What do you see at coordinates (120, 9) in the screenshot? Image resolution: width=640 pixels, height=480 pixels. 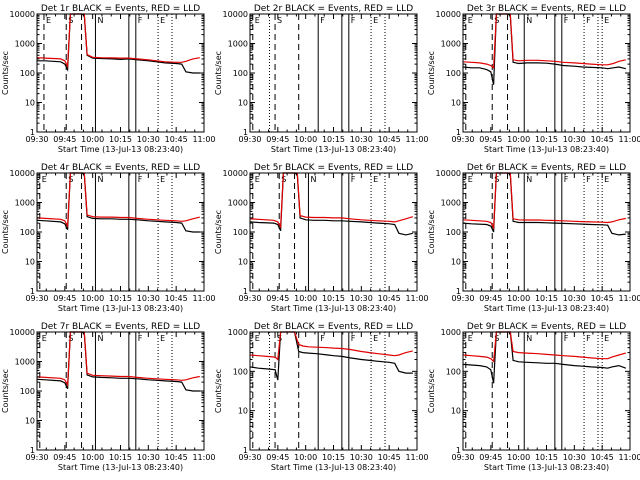 I see `panel-title: Det 1r BLACK = Events, RED = LLD` at bounding box center [120, 9].